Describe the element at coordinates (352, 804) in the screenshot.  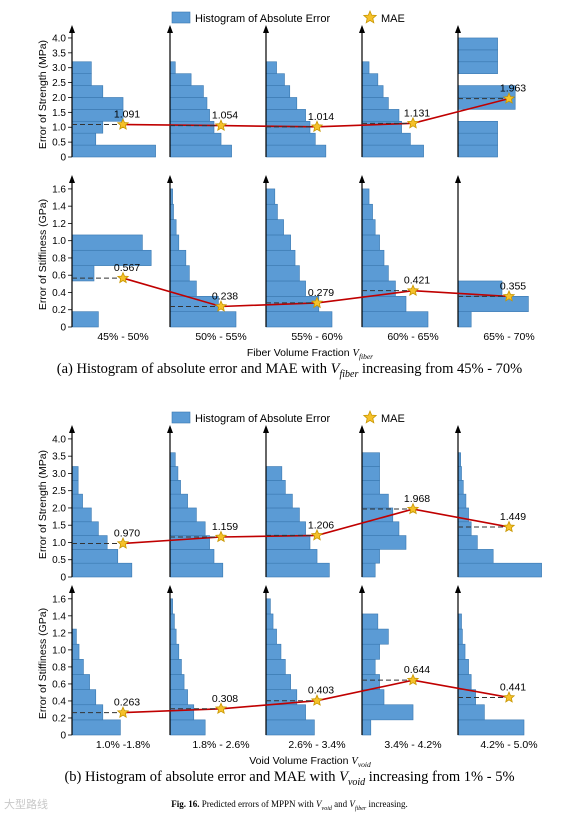
I see `figure-caption-var2: V` at that location.